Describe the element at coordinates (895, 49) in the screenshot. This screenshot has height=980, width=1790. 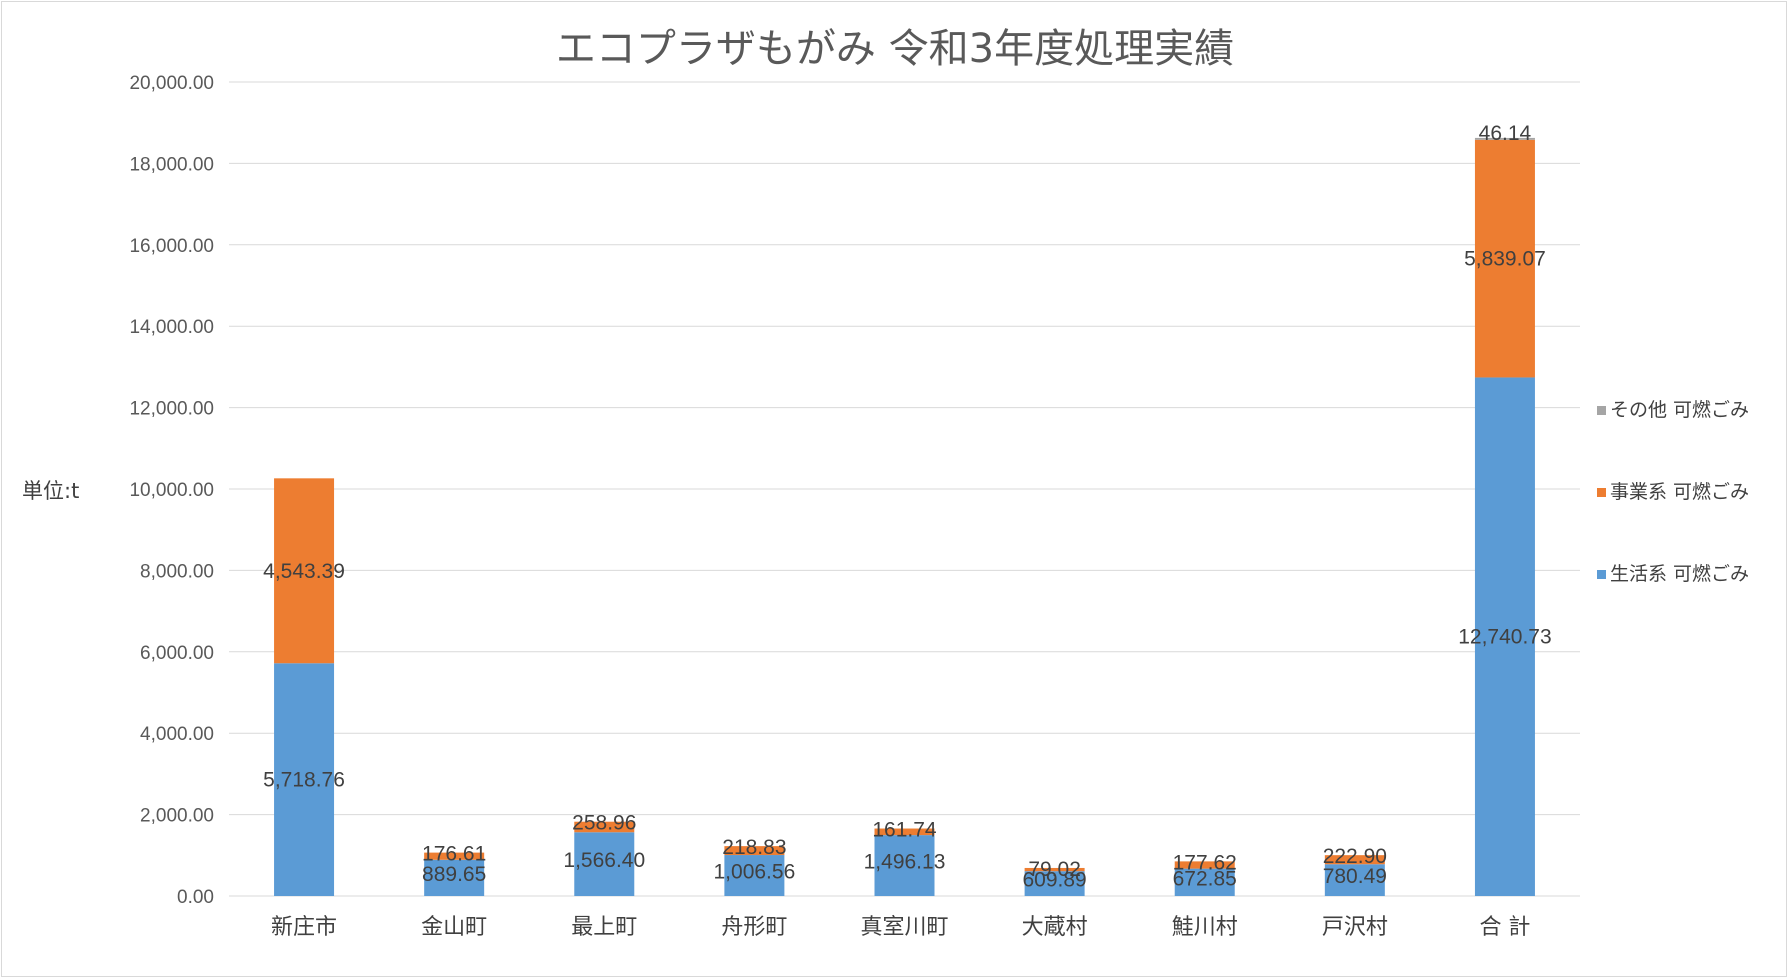
I see `chart-title: エコプラザもがみ 令和3年度処理実績` at that location.